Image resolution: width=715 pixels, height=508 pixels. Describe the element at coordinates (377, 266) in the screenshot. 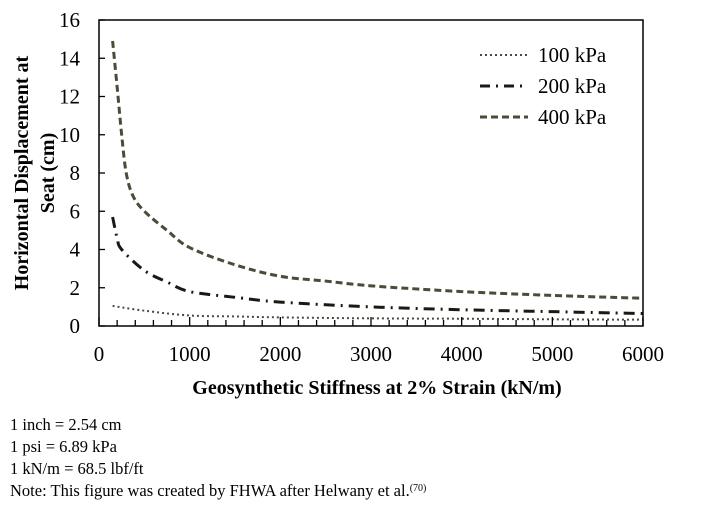

I see `series-line-200-kpa` at that location.